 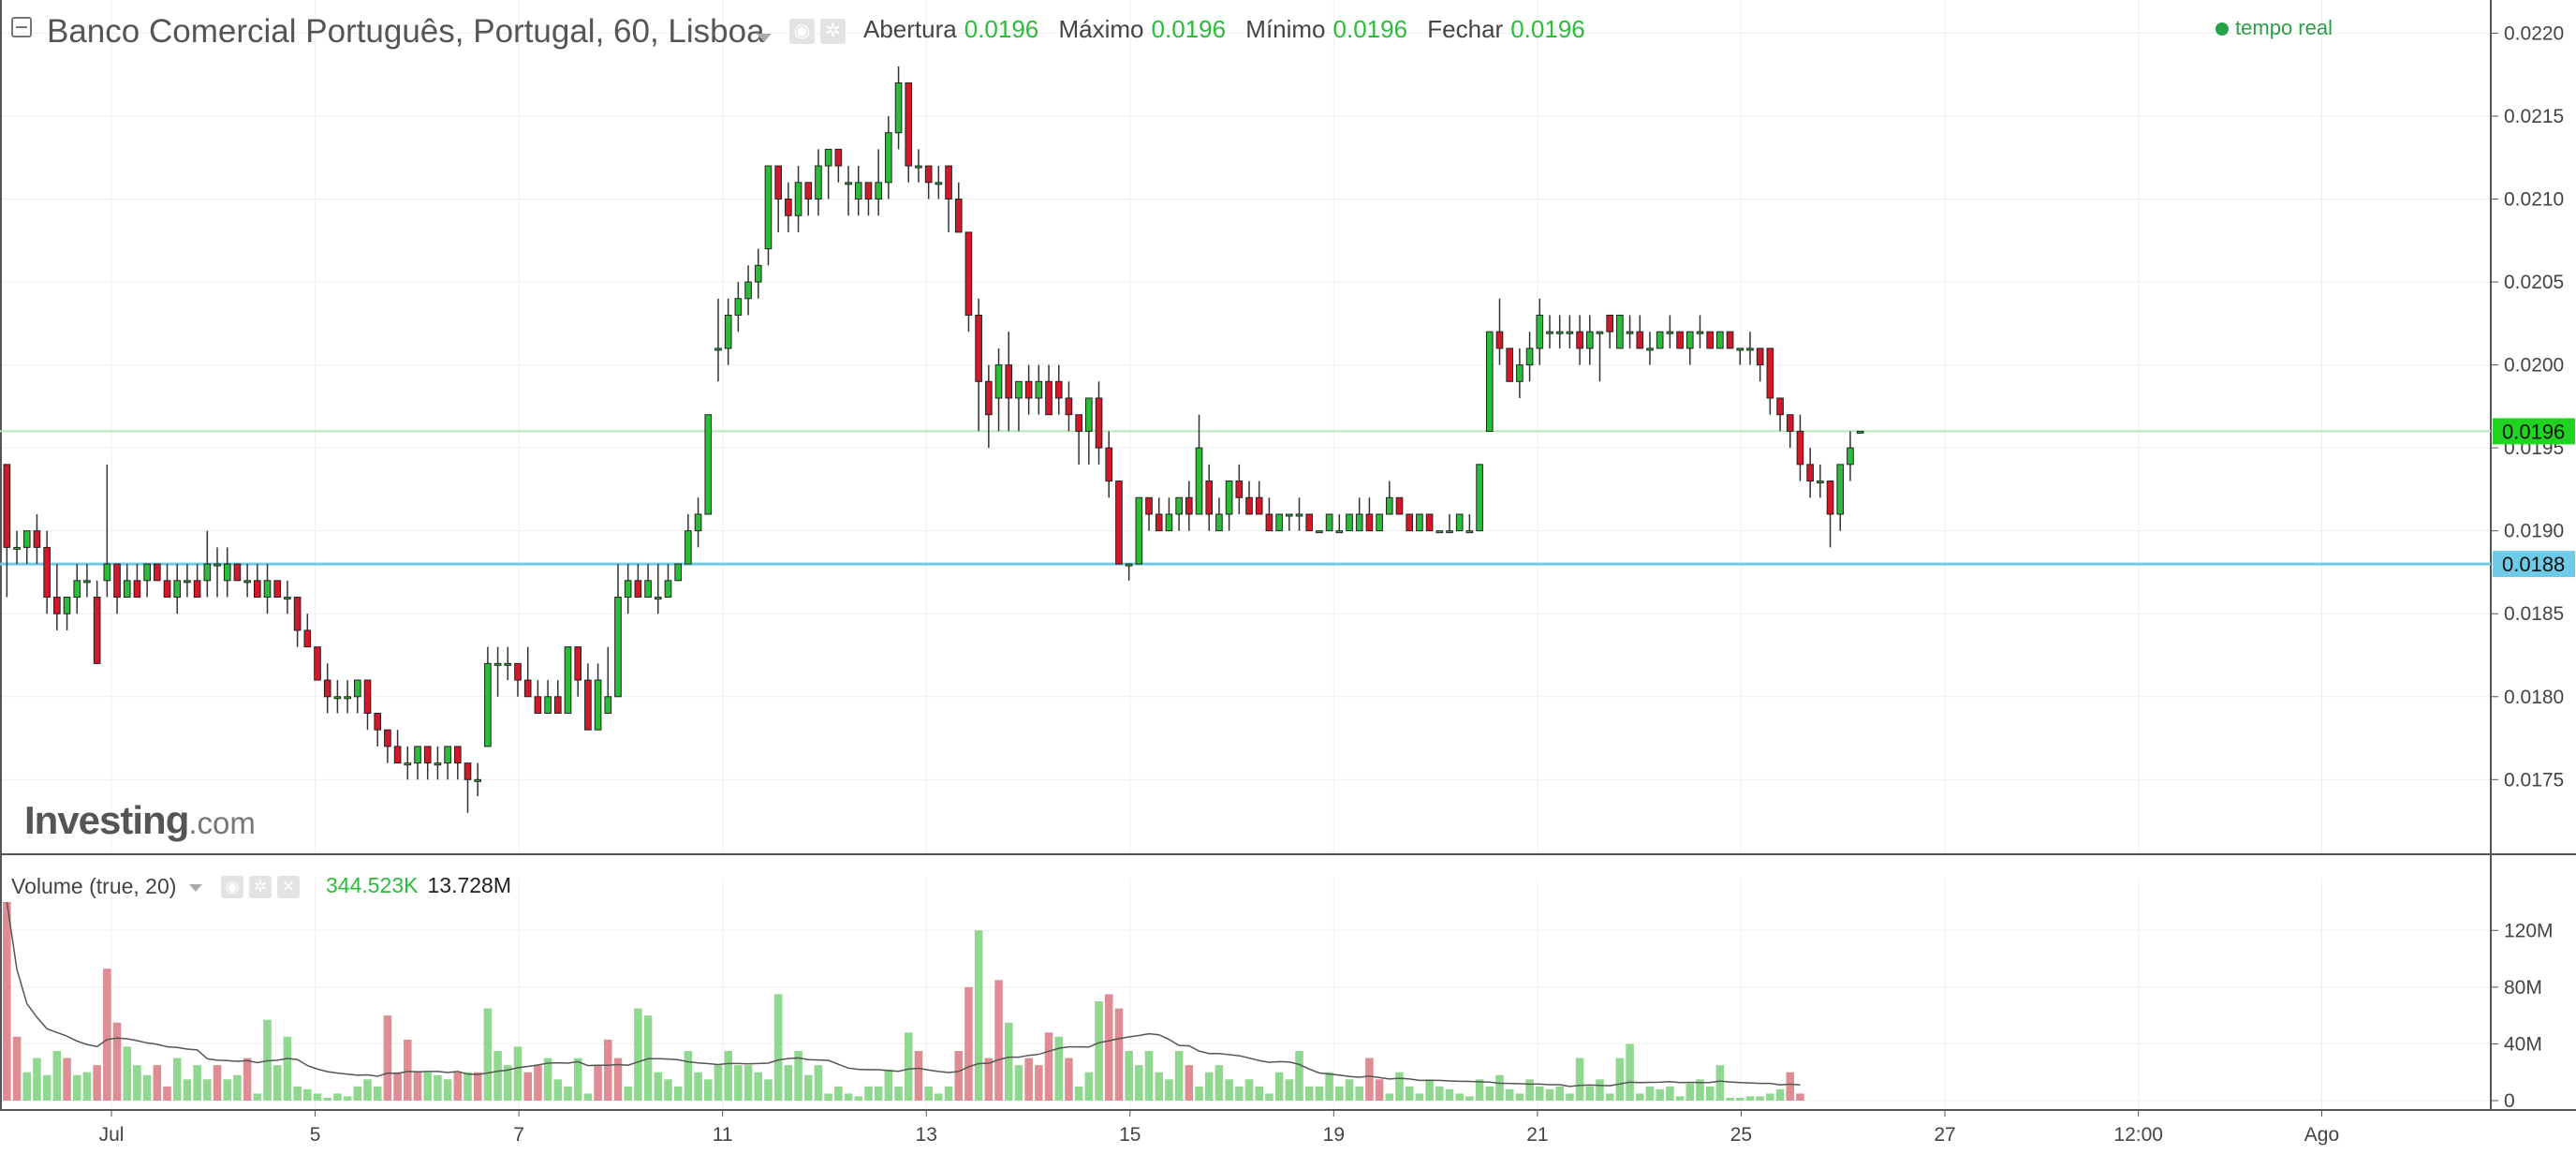 I want to click on eye-icon: ◉, so click(x=802, y=32).